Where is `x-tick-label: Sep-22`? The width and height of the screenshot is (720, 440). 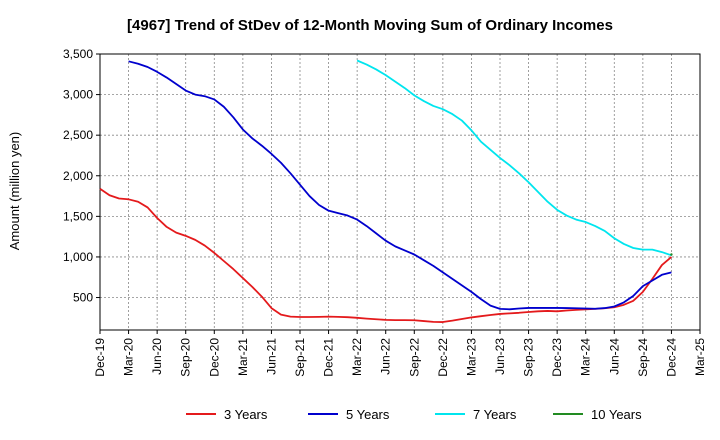
x-tick-label: Sep-22 is located at coordinates (414, 357).